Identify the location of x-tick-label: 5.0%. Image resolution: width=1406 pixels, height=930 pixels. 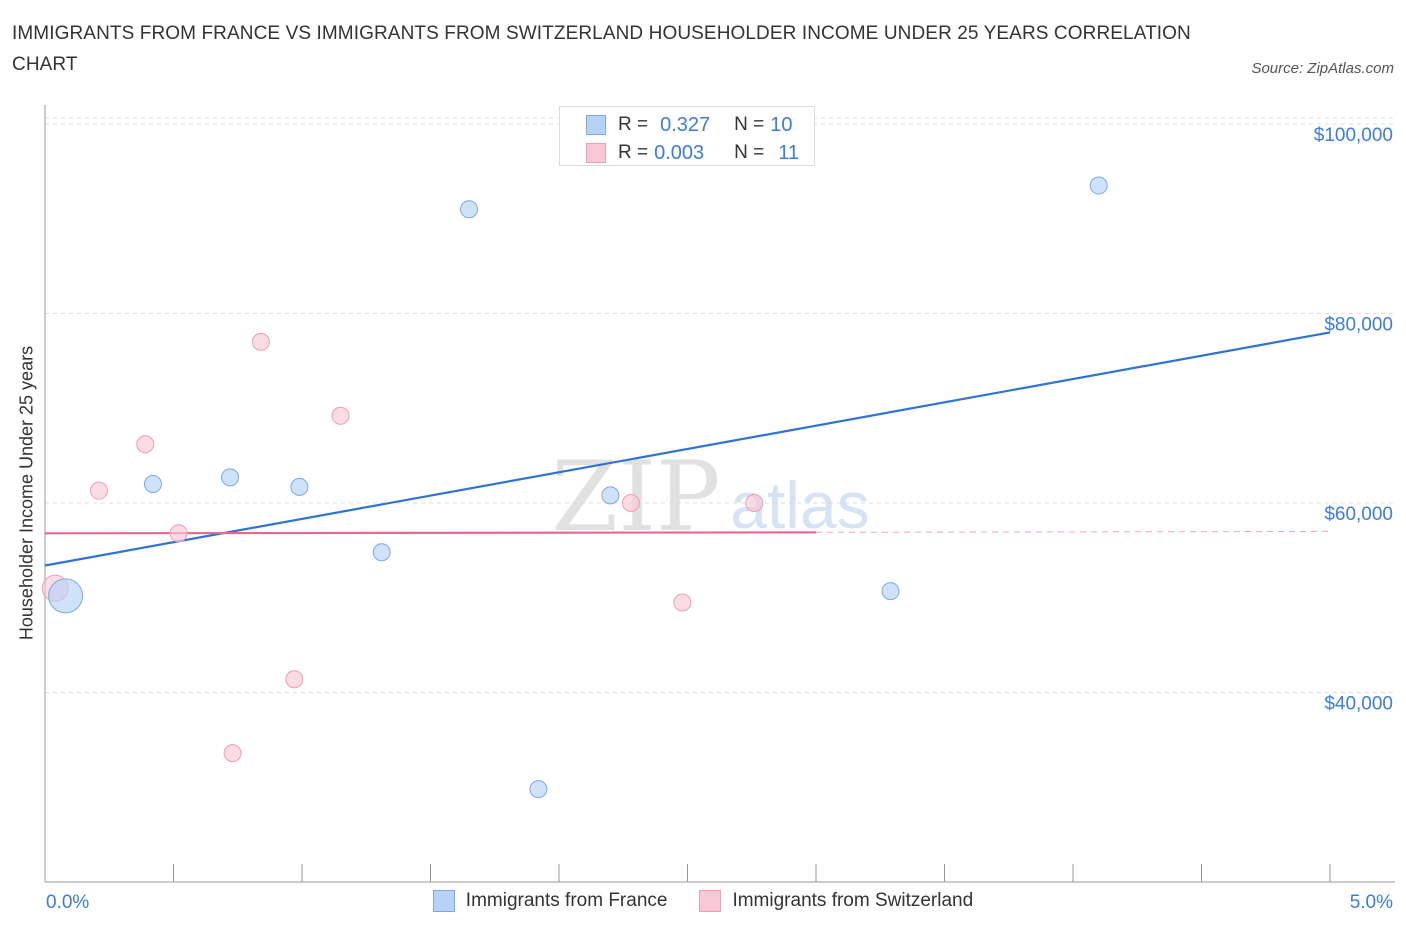
(1371, 902).